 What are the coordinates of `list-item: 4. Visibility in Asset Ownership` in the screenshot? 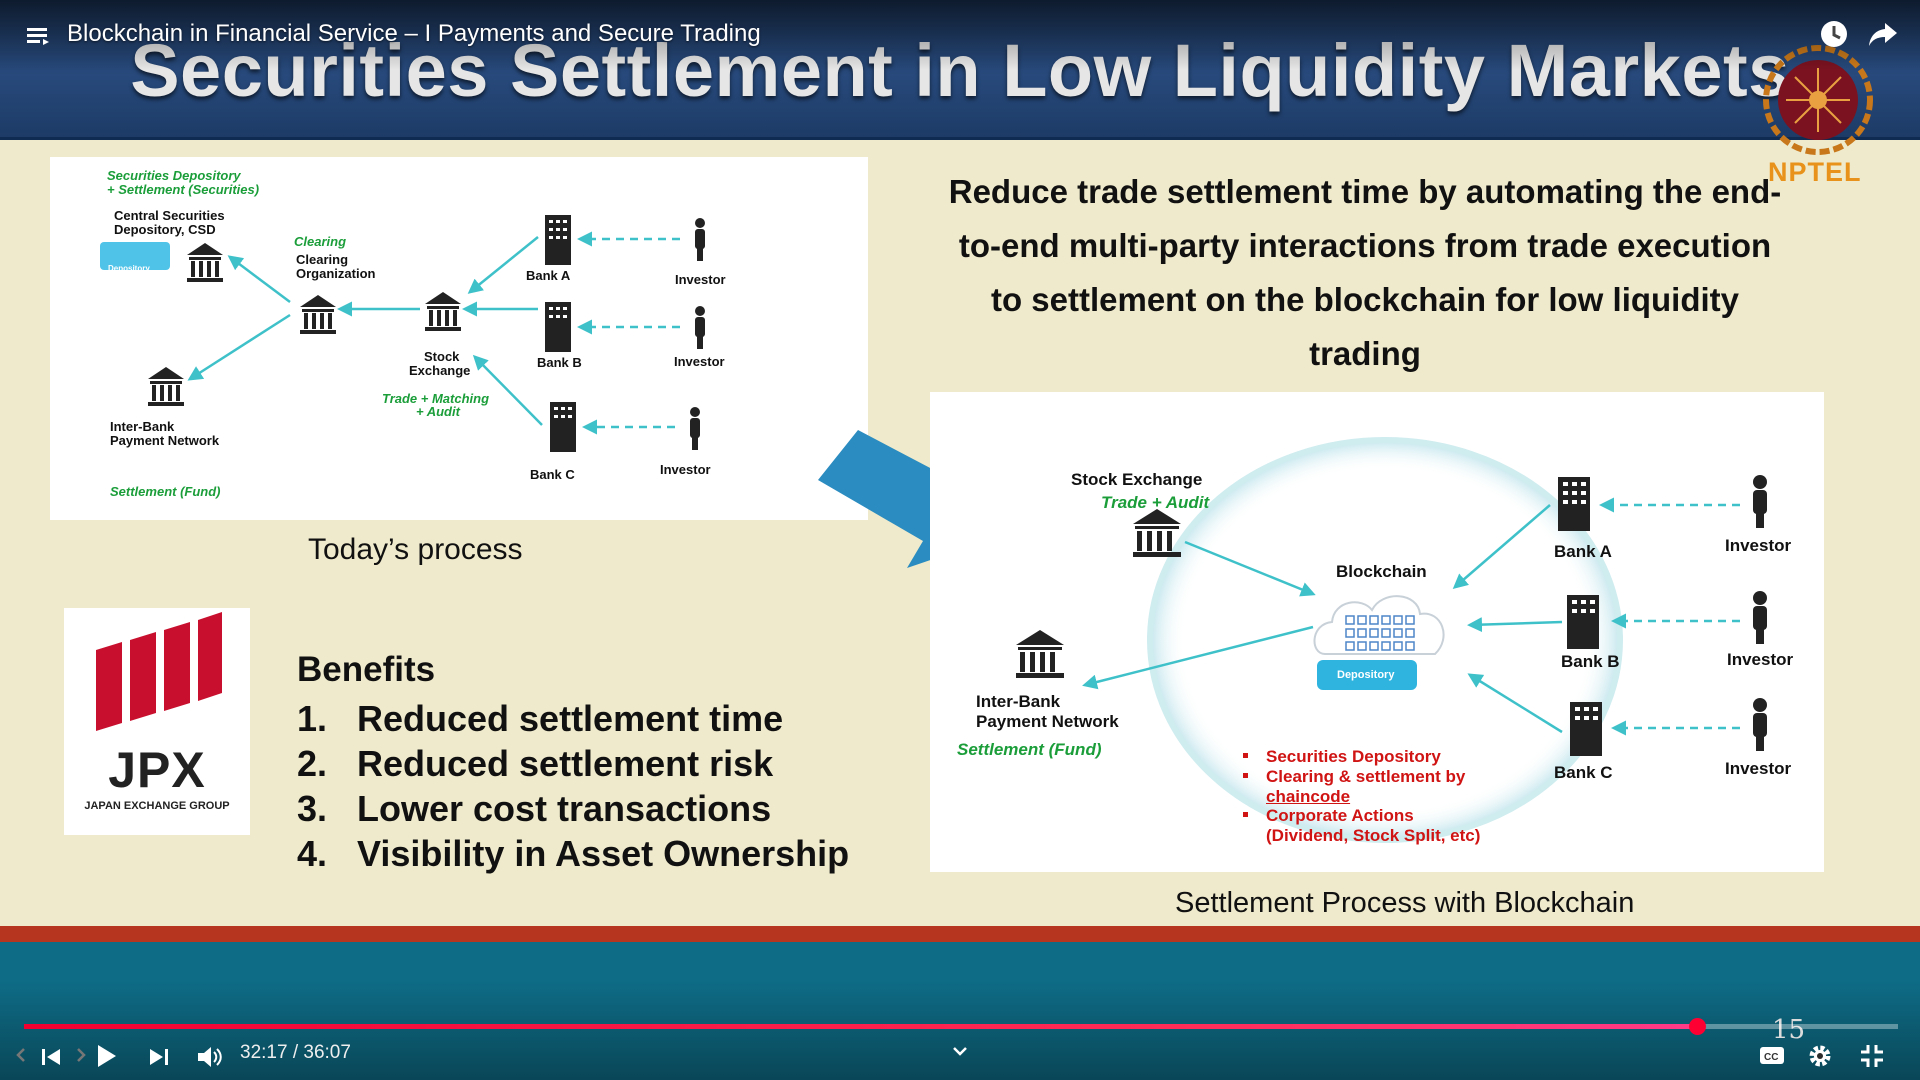 It's located at (573, 853).